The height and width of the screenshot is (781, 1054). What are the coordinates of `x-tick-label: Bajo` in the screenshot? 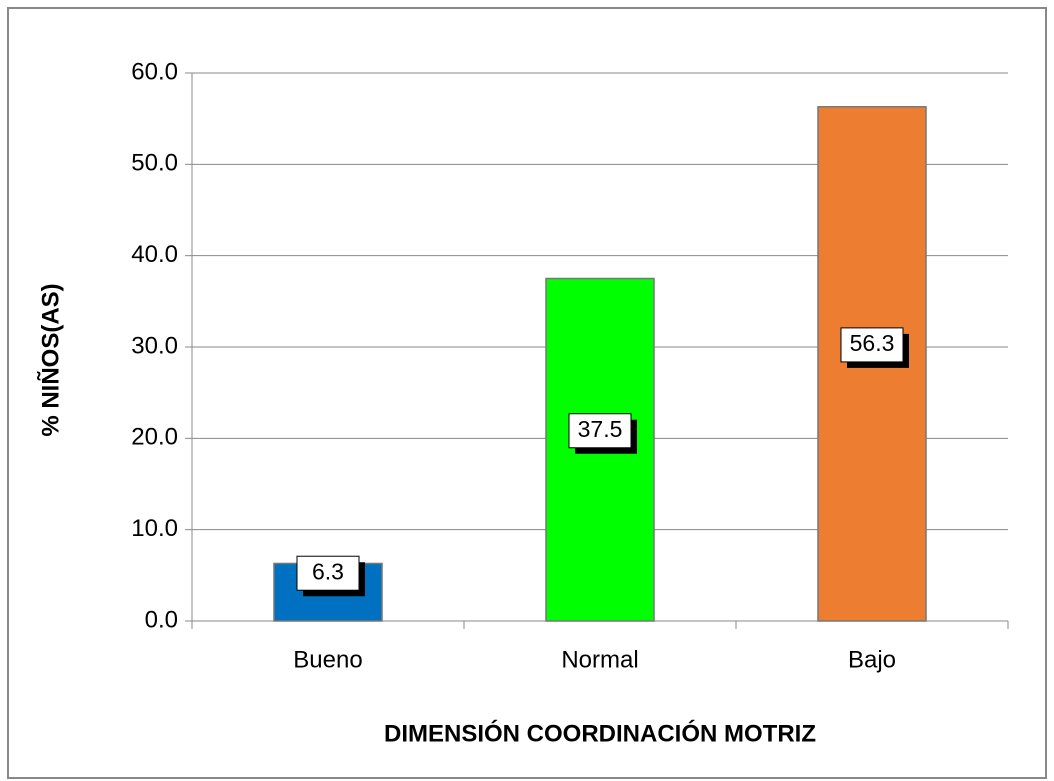 It's located at (872, 659).